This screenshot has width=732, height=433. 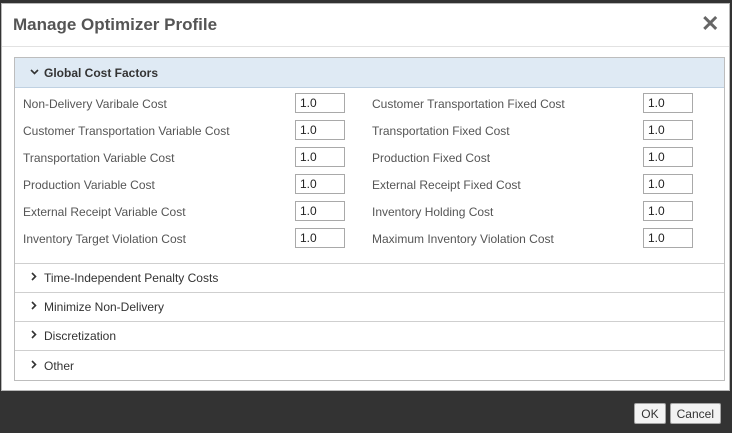 I want to click on cancel-button: Cancel, so click(x=695, y=413).